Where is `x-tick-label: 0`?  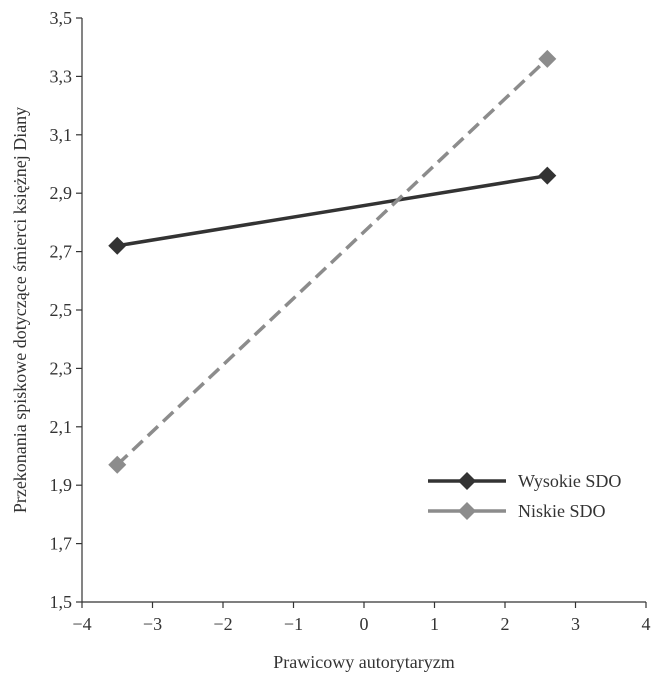 x-tick-label: 0 is located at coordinates (364, 624).